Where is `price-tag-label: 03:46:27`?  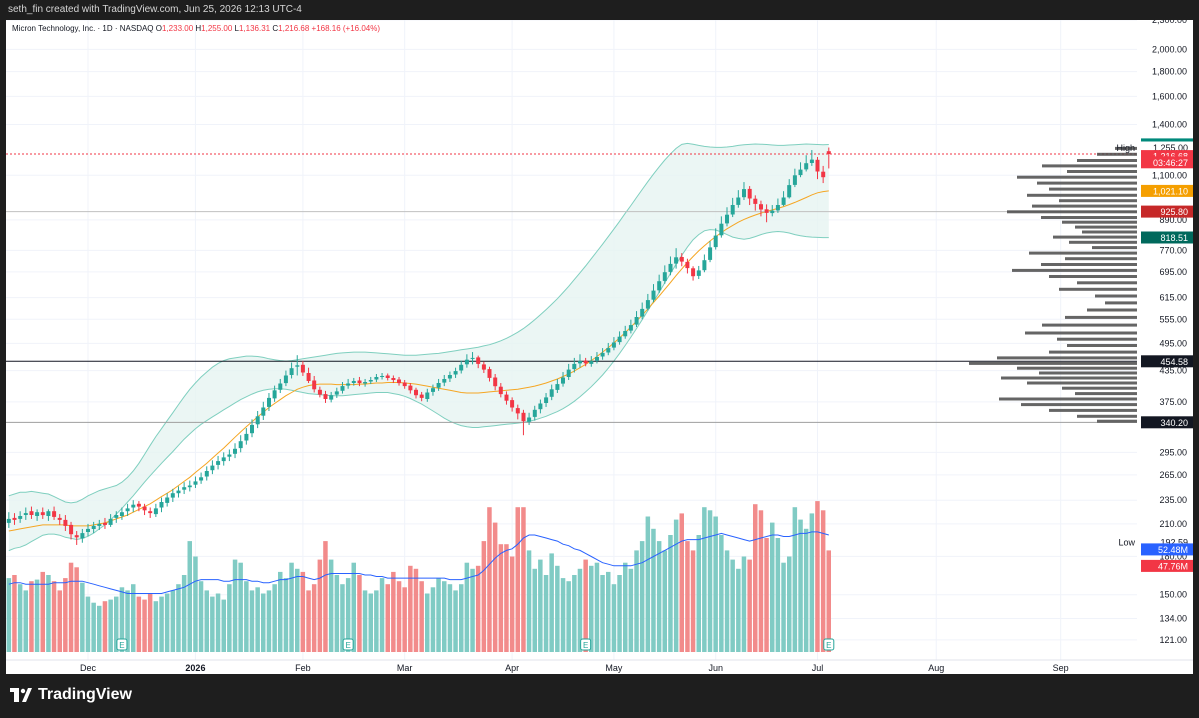 price-tag-label: 03:46:27 is located at coordinates (1170, 163).